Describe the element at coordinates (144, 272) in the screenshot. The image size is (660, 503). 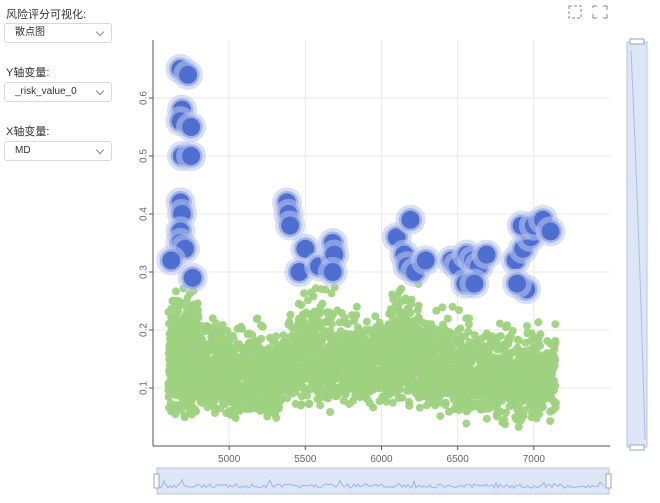
I see `y-tick-label: 0.3` at that location.